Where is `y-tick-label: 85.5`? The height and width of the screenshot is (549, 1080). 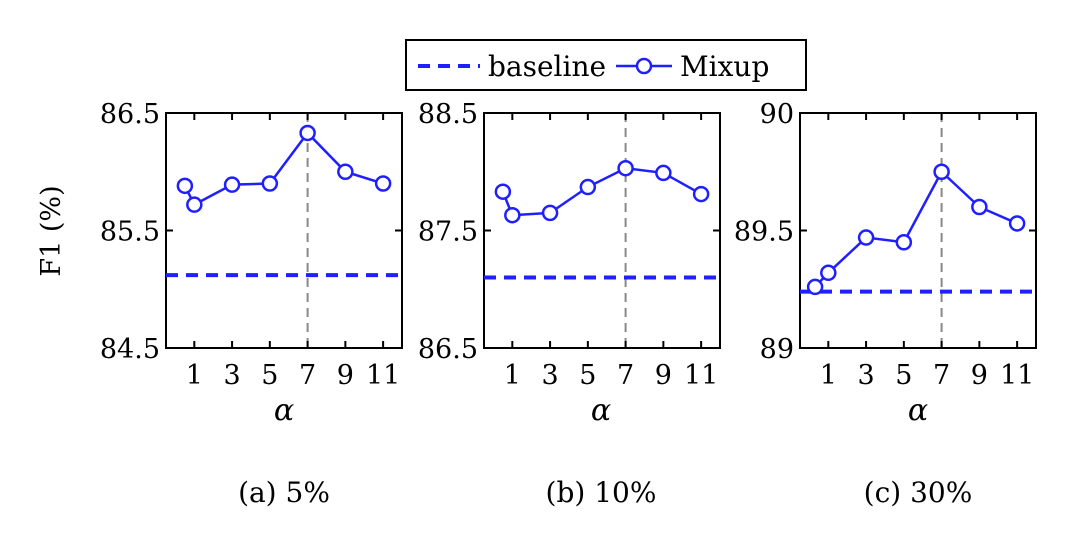
y-tick-label: 85.5 is located at coordinates (130, 232).